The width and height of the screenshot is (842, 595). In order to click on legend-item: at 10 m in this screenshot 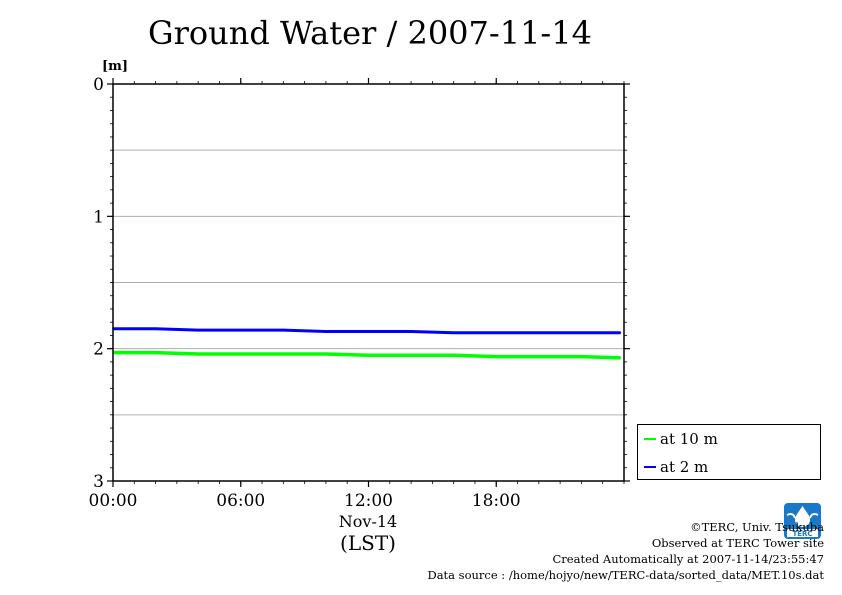, I will do `click(681, 439)`.